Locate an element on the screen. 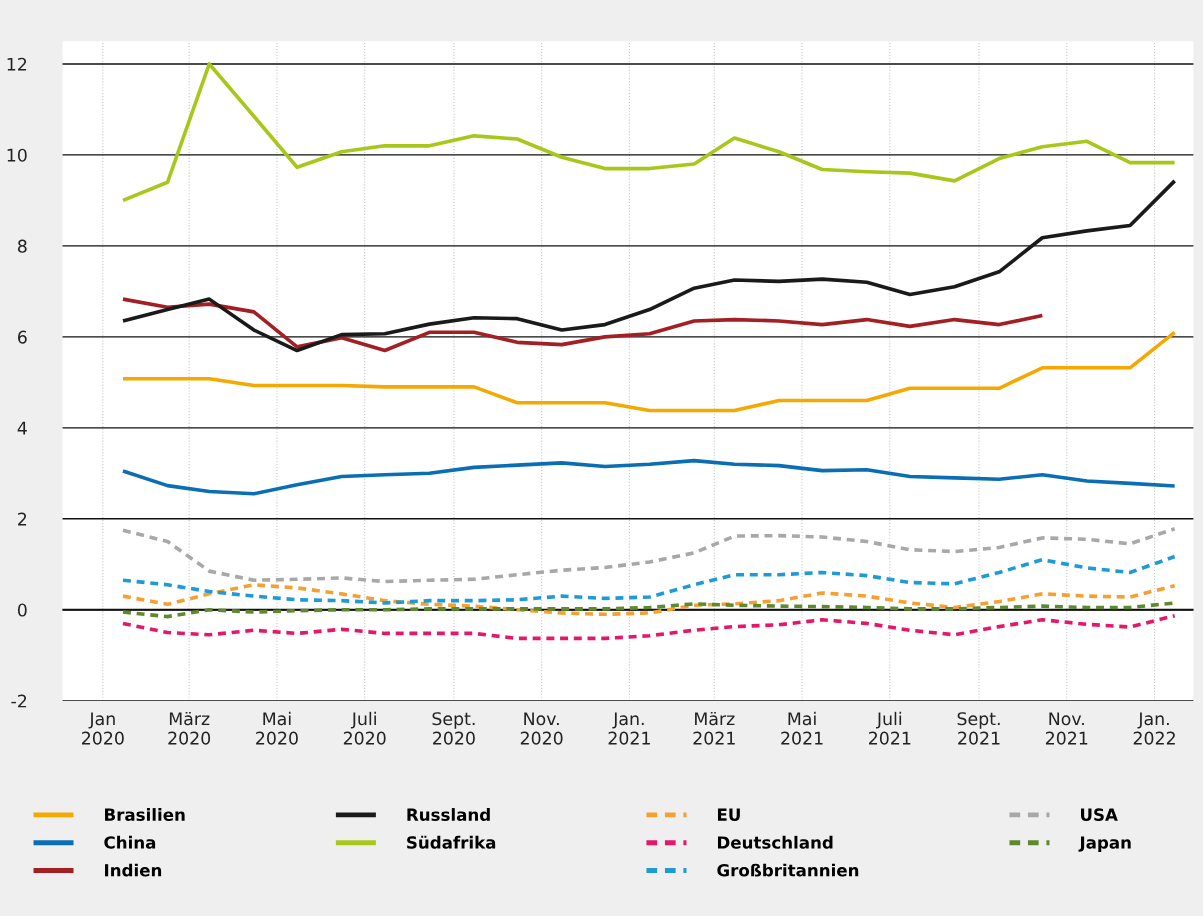 The height and width of the screenshot is (916, 1203). y-tick-label: 6 is located at coordinates (22, 337).